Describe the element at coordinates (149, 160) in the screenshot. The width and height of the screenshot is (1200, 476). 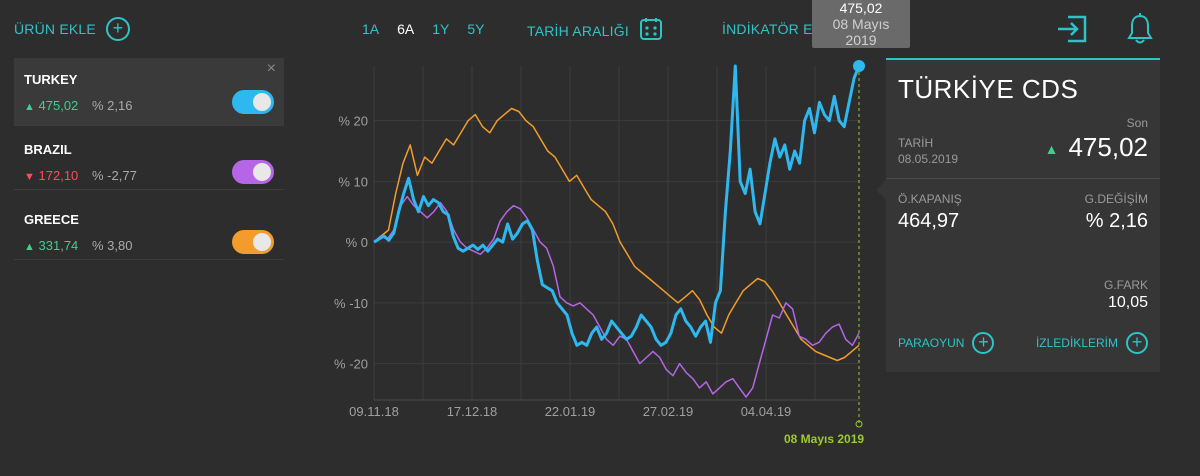
I see `asset-item-brazil: BRAZIL ▼ 172,10 % -2,77` at that location.